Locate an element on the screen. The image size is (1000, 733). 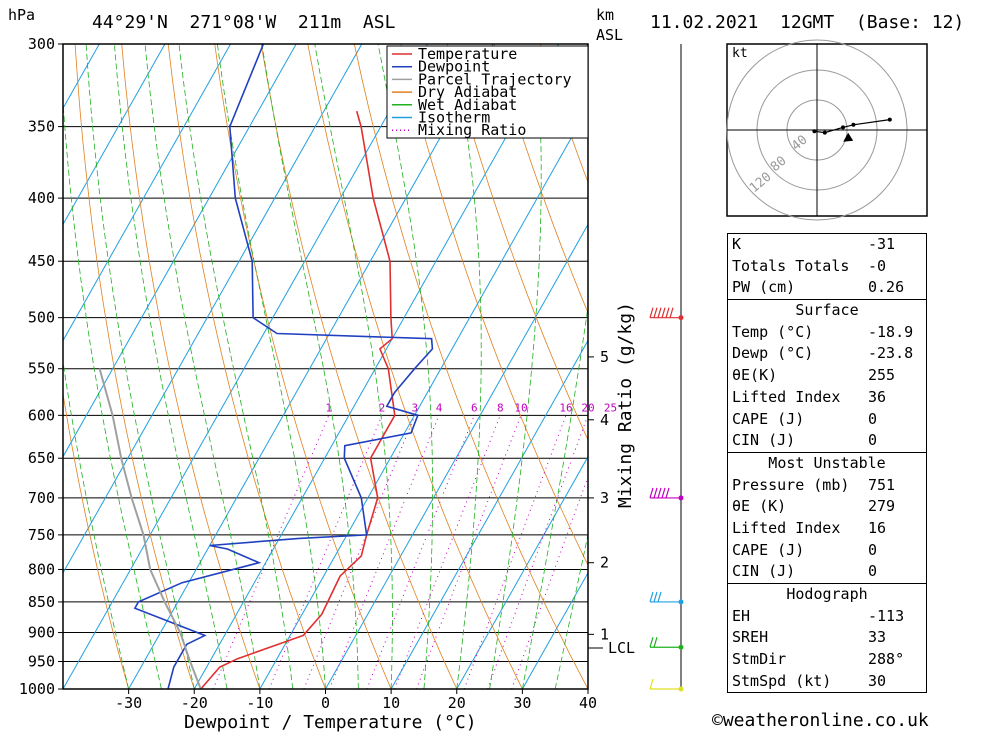
stats-label: Lifted Index is located at coordinates (786, 396).